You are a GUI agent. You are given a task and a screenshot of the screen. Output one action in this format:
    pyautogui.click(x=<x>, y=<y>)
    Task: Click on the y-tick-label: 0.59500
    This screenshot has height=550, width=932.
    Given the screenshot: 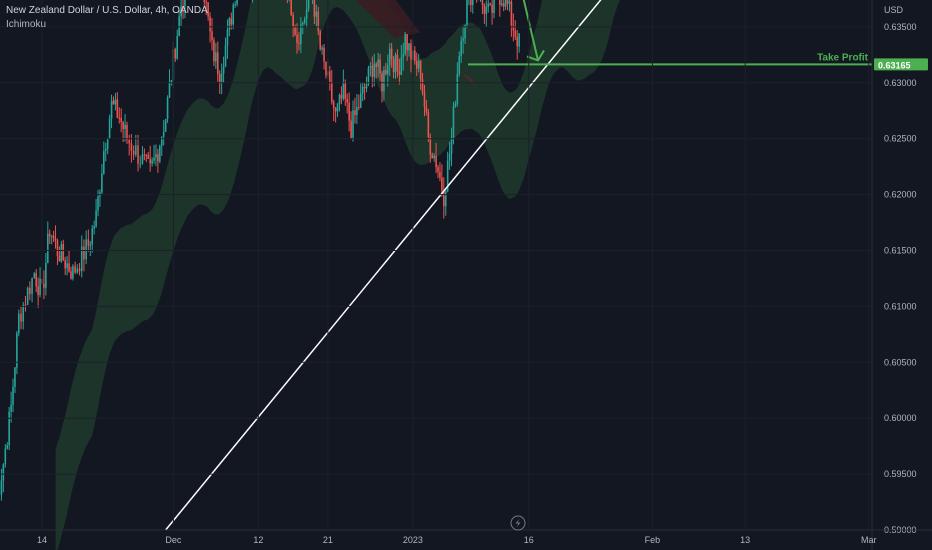 What is the action you would take?
    pyautogui.click(x=900, y=474)
    